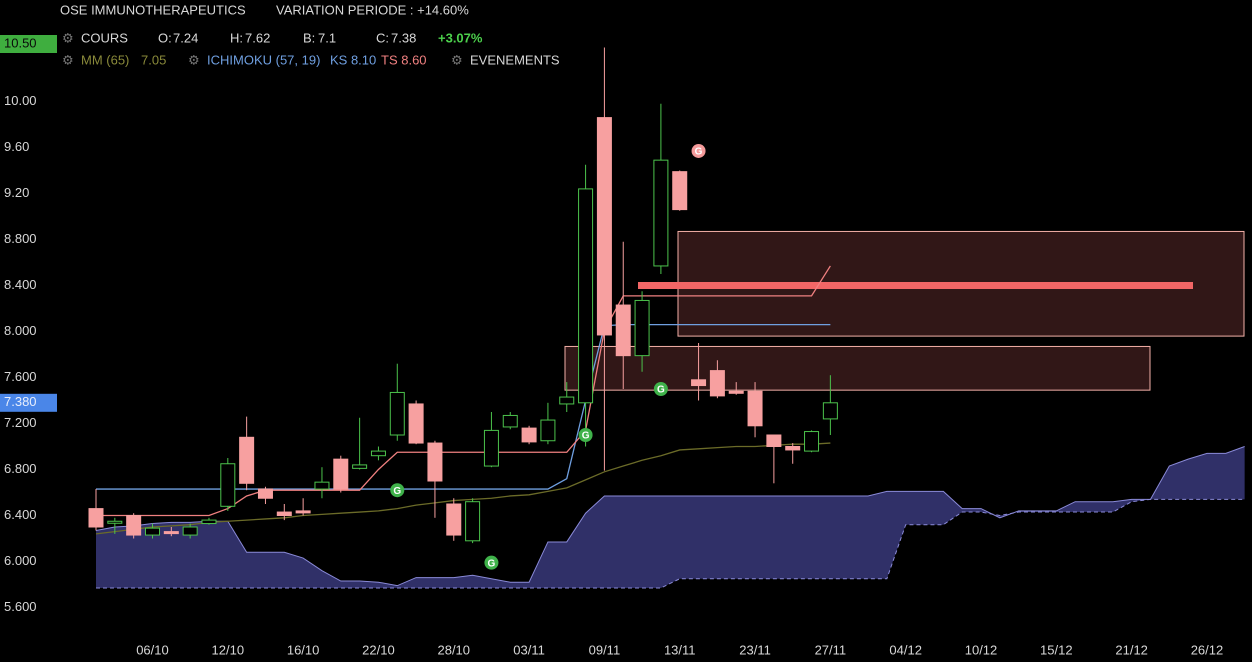 The image size is (1252, 662). I want to click on legend-value: 7.62, so click(257, 37).